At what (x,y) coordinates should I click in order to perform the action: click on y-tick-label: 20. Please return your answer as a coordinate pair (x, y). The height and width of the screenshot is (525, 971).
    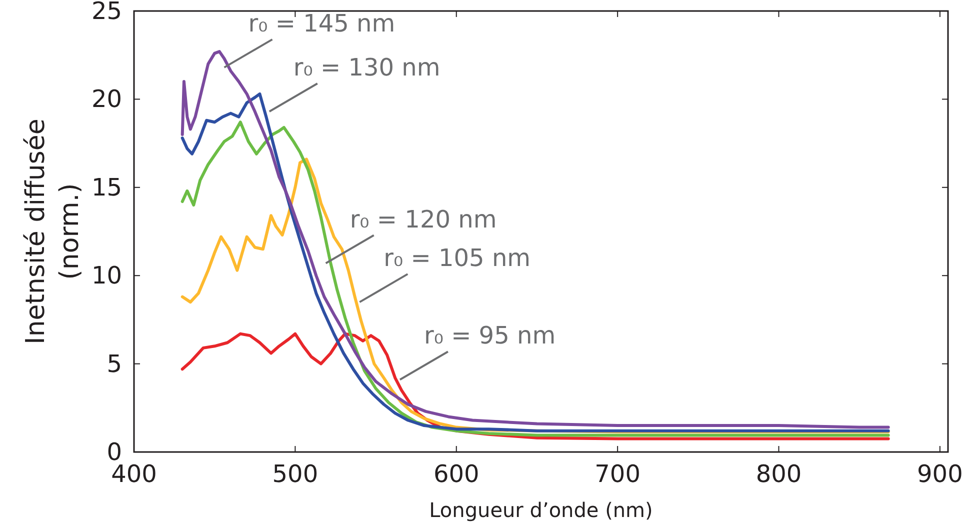
    Looking at the image, I should click on (106, 99).